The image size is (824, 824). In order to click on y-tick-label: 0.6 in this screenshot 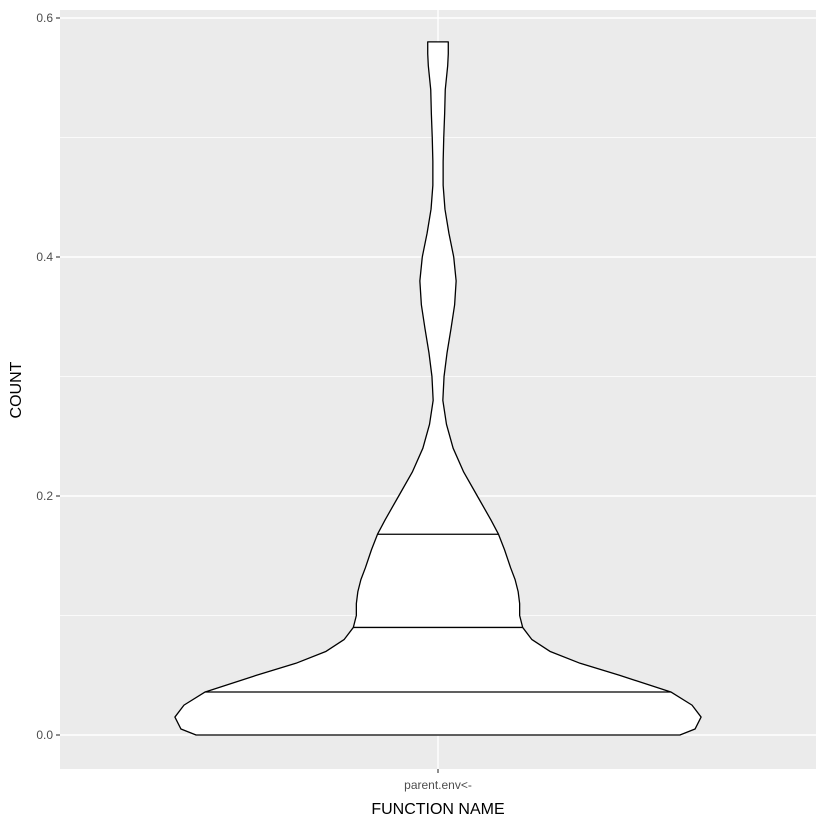, I will do `click(44, 18)`.